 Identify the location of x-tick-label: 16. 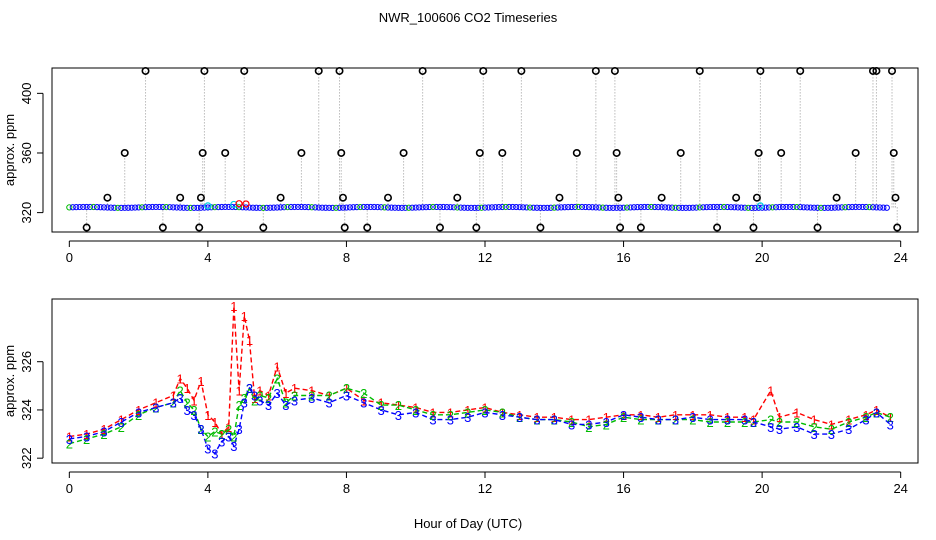
(623, 257).